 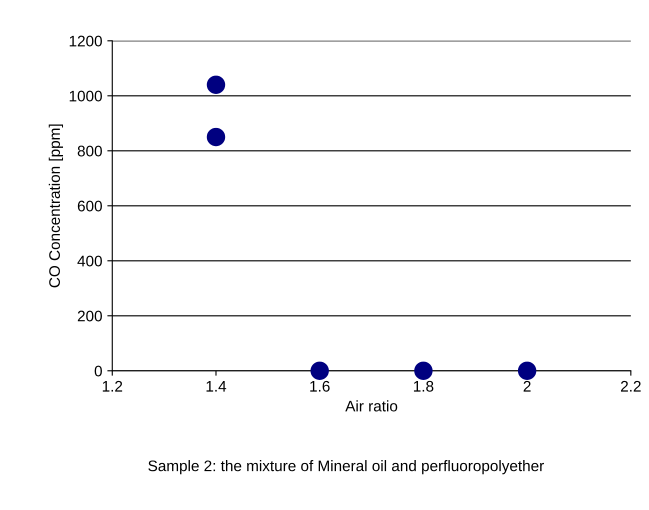 I want to click on x-tick-label: 2.2, so click(x=630, y=386).